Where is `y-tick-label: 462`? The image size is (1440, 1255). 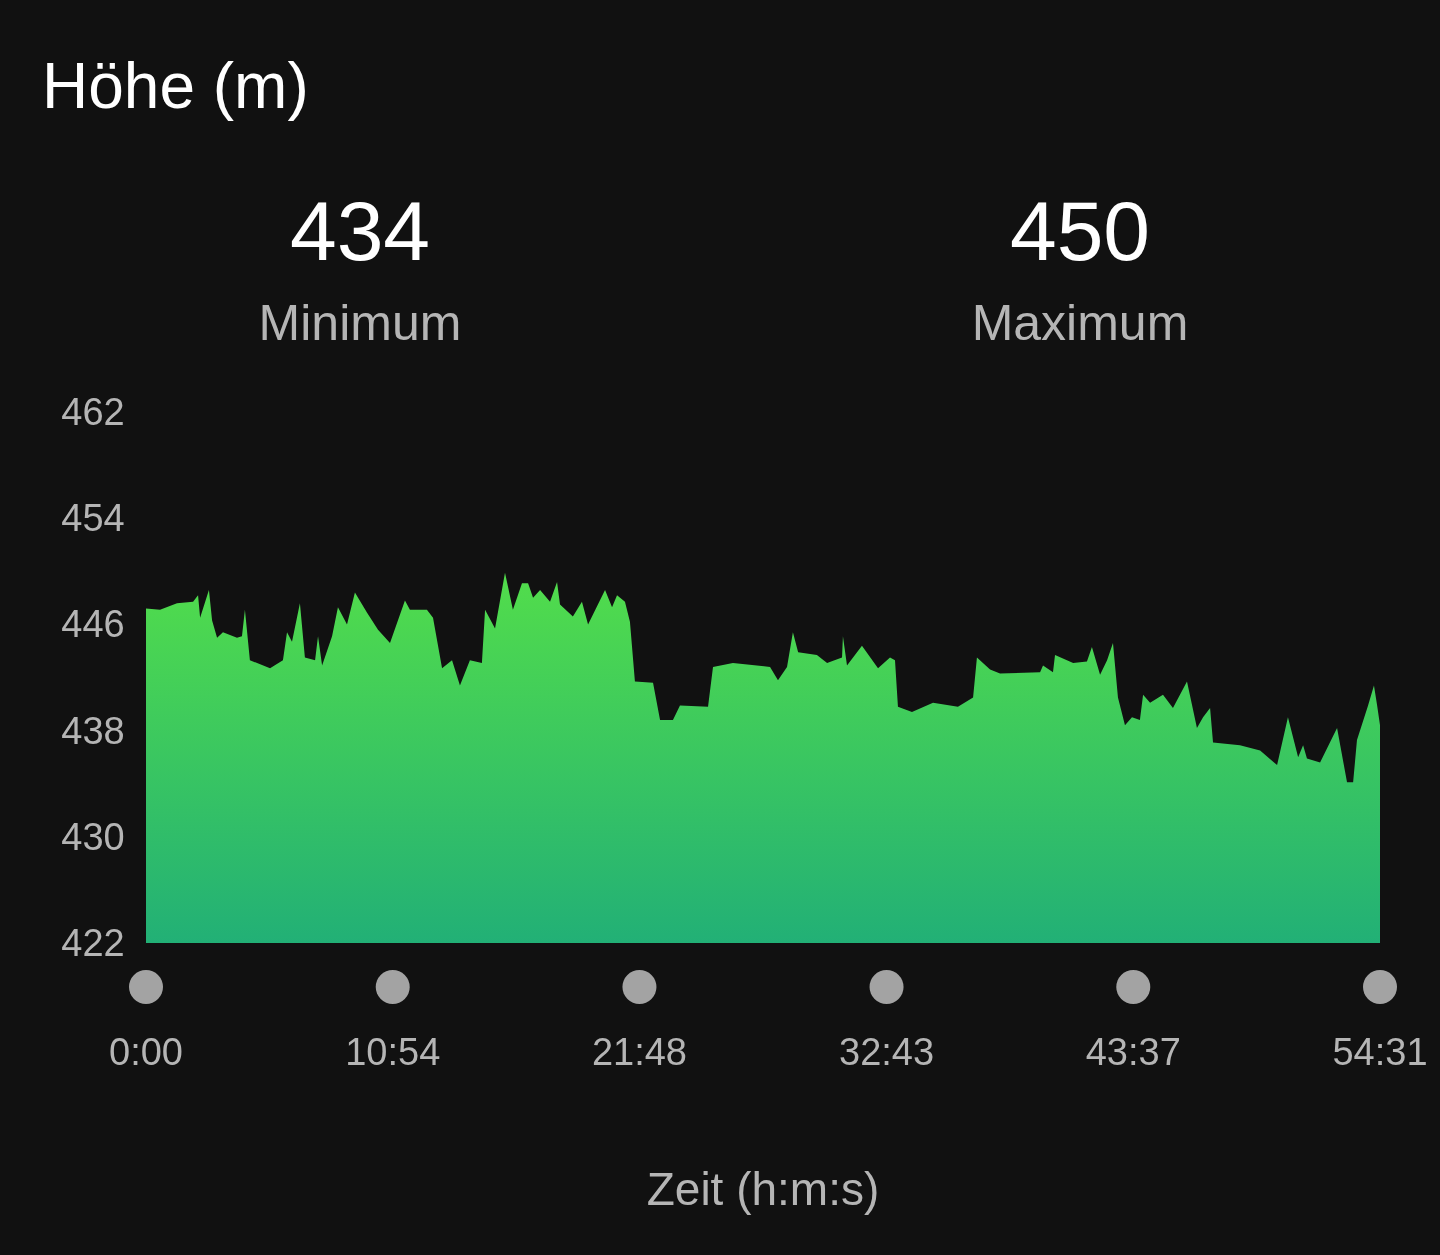
y-tick-label: 462 is located at coordinates (93, 412).